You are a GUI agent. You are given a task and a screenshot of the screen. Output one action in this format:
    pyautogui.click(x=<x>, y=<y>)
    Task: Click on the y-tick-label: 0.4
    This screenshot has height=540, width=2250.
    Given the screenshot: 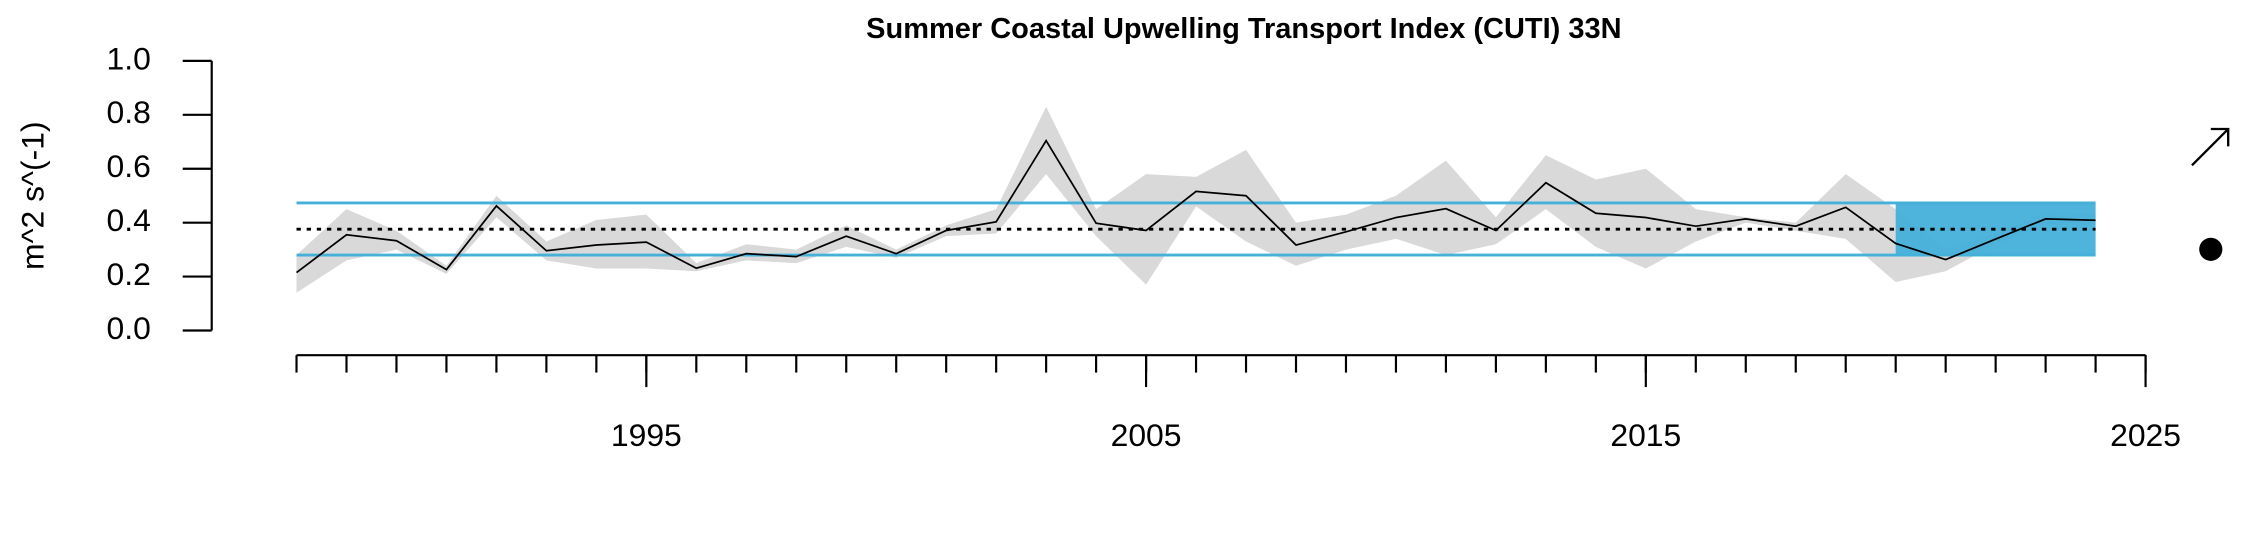 What is the action you would take?
    pyautogui.click(x=129, y=220)
    